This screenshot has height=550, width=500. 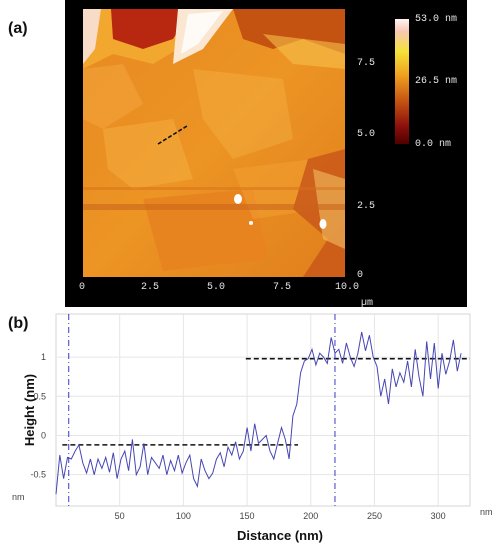 What do you see at coordinates (402, 81) in the screenshot?
I see `height-colorbar` at bounding box center [402, 81].